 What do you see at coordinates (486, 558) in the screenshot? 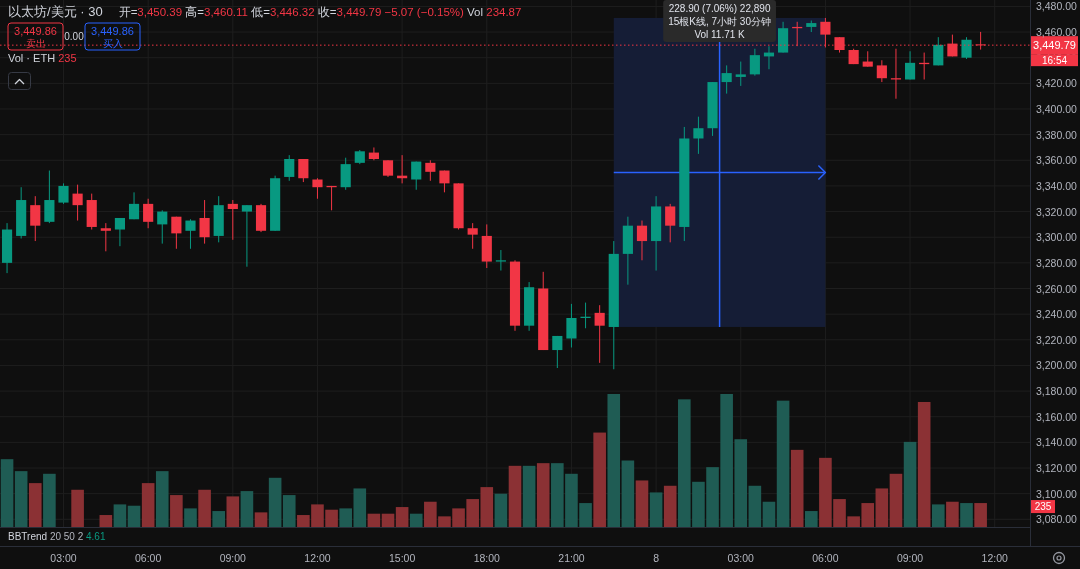
I see `xtick-label: 18:00` at bounding box center [486, 558].